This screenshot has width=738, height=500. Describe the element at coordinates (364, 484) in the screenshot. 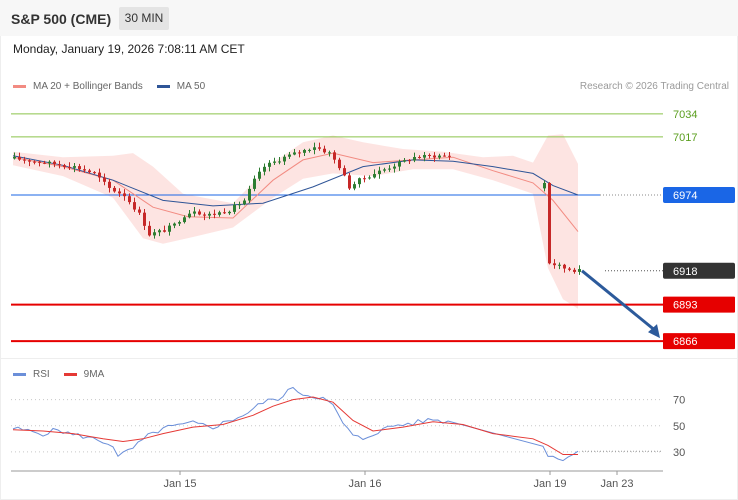

I see `x-tick-label-1: Jan 16` at that location.